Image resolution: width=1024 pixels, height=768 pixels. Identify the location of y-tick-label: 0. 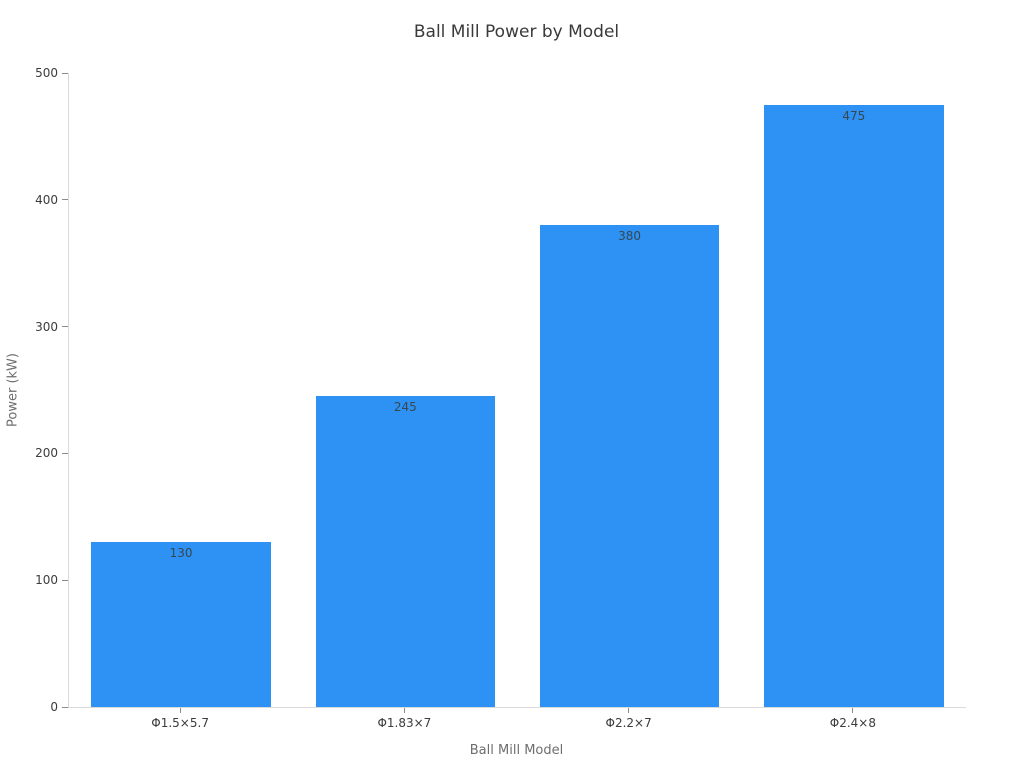
(54, 707).